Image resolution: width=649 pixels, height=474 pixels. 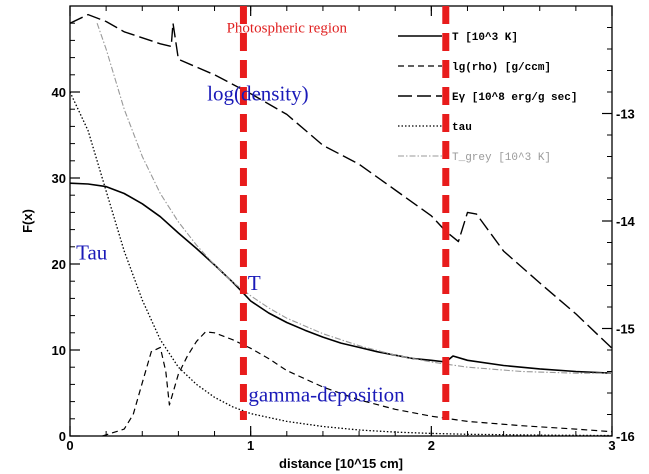 I want to click on legend-label: T [10^3 K], so click(x=485, y=38).